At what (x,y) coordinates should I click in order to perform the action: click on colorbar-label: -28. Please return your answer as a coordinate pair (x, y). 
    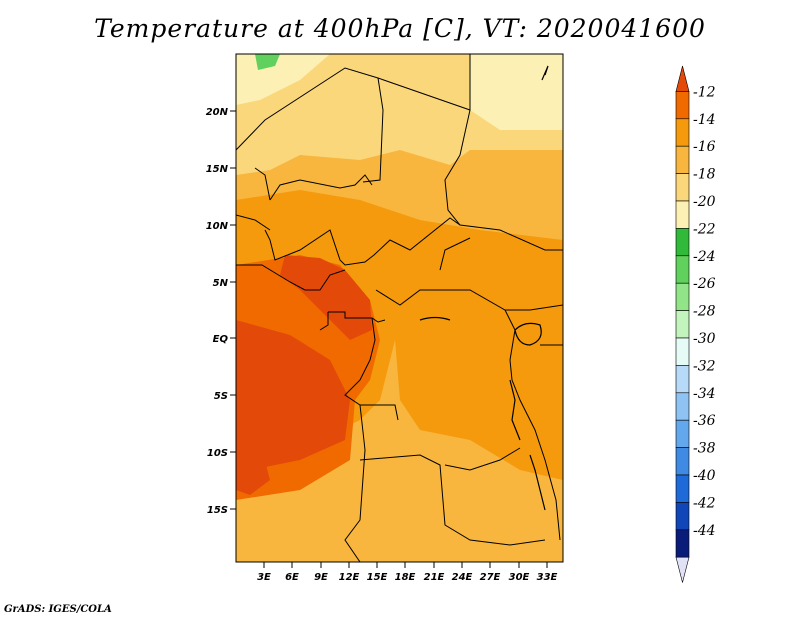
    Looking at the image, I should click on (704, 312).